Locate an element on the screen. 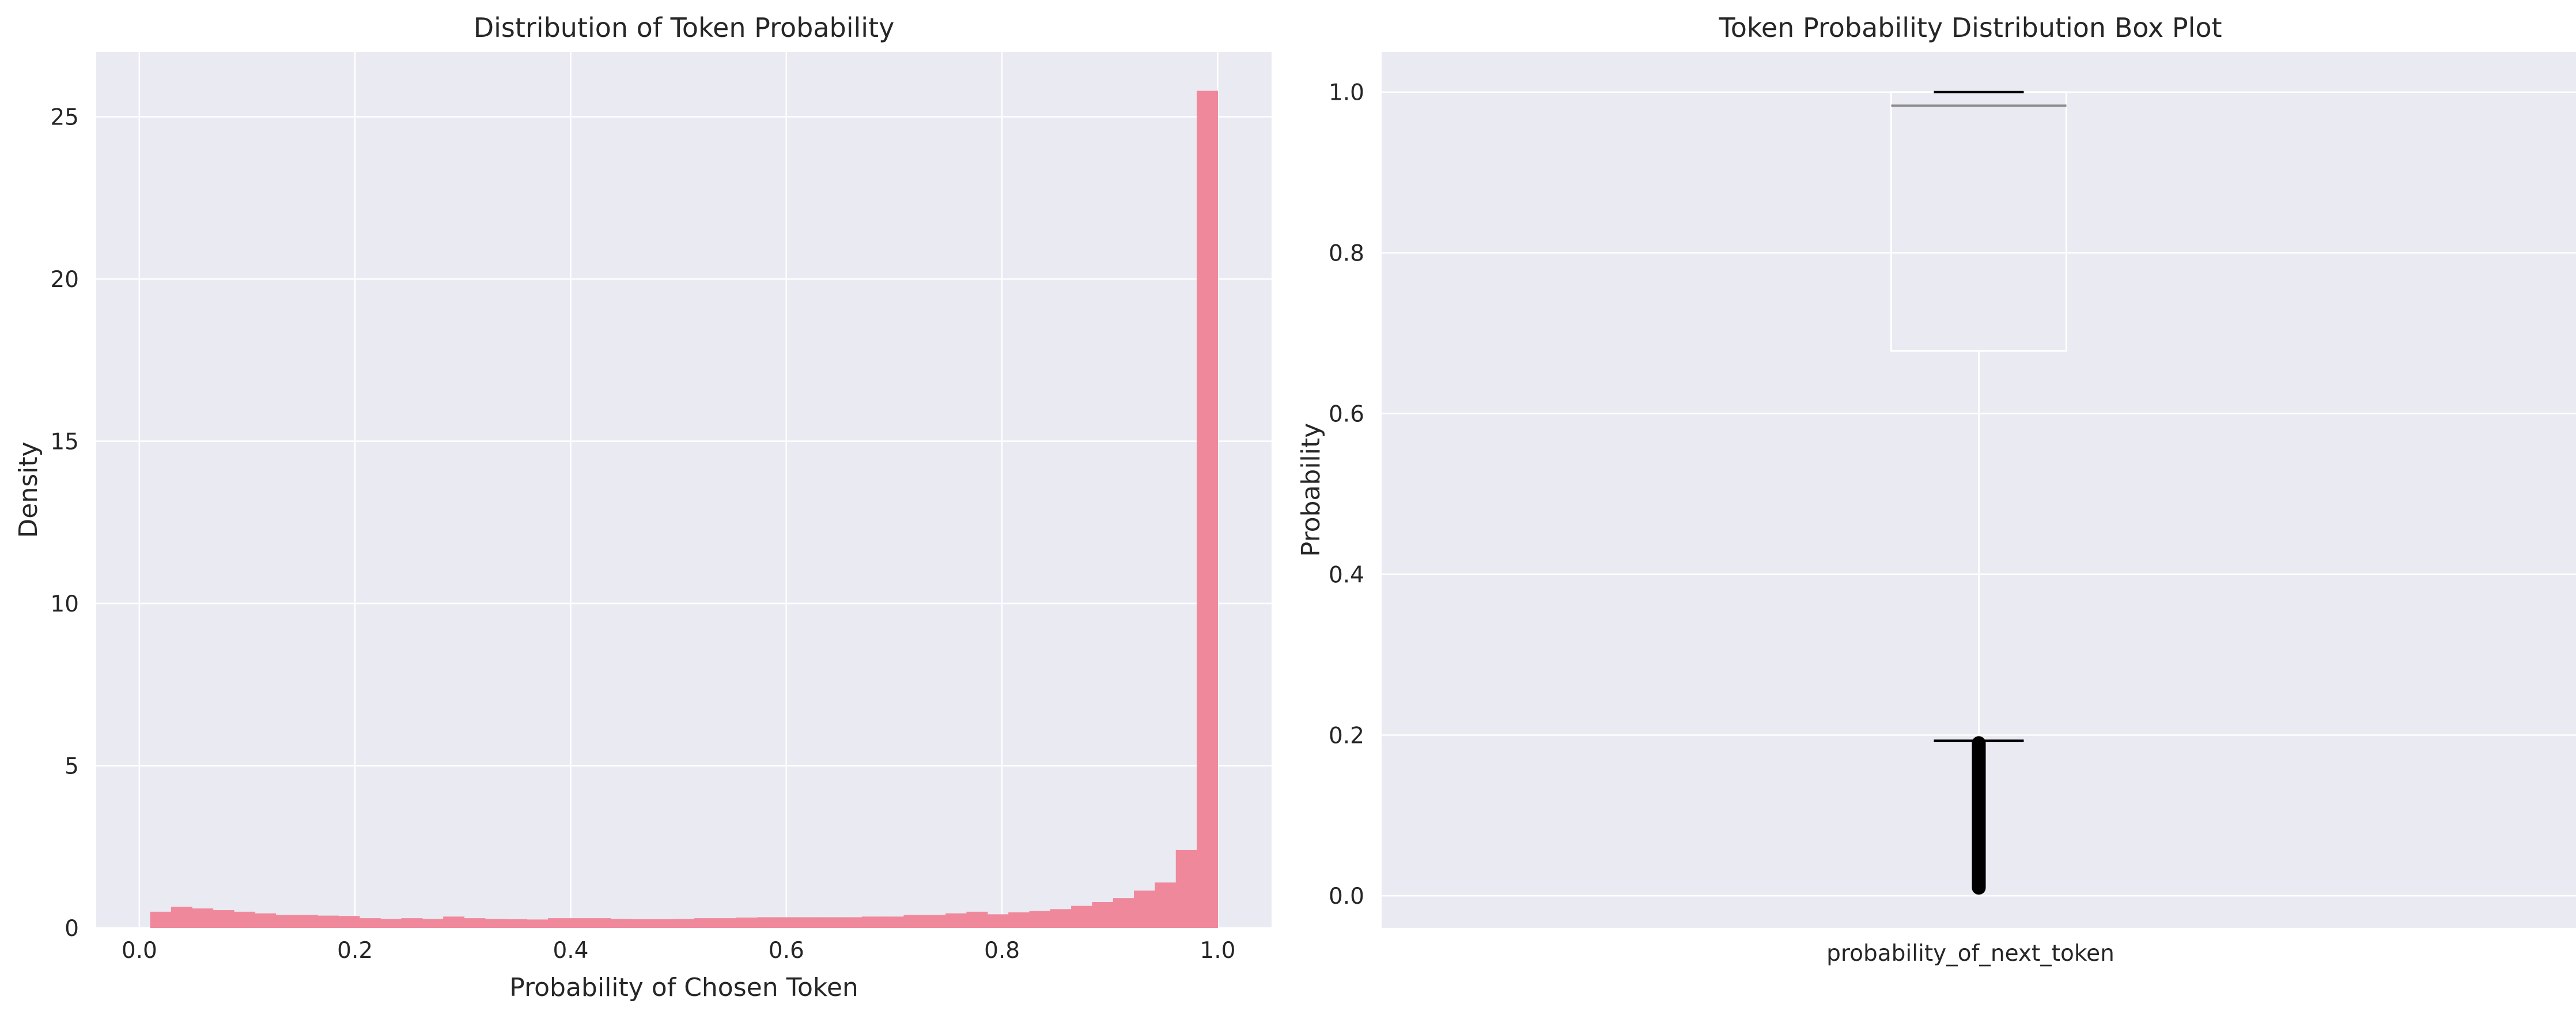 Image resolution: width=2576 pixels, height=1019 pixels. histogram-x-tick-label: 0.8 is located at coordinates (1002, 951).